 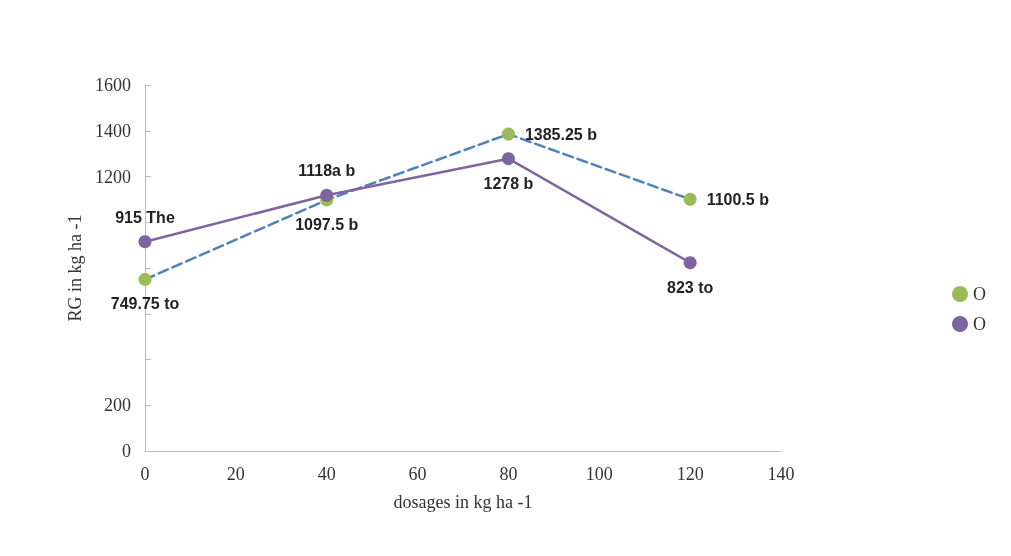 What do you see at coordinates (145, 304) in the screenshot?
I see `data-label: 749.75 to` at bounding box center [145, 304].